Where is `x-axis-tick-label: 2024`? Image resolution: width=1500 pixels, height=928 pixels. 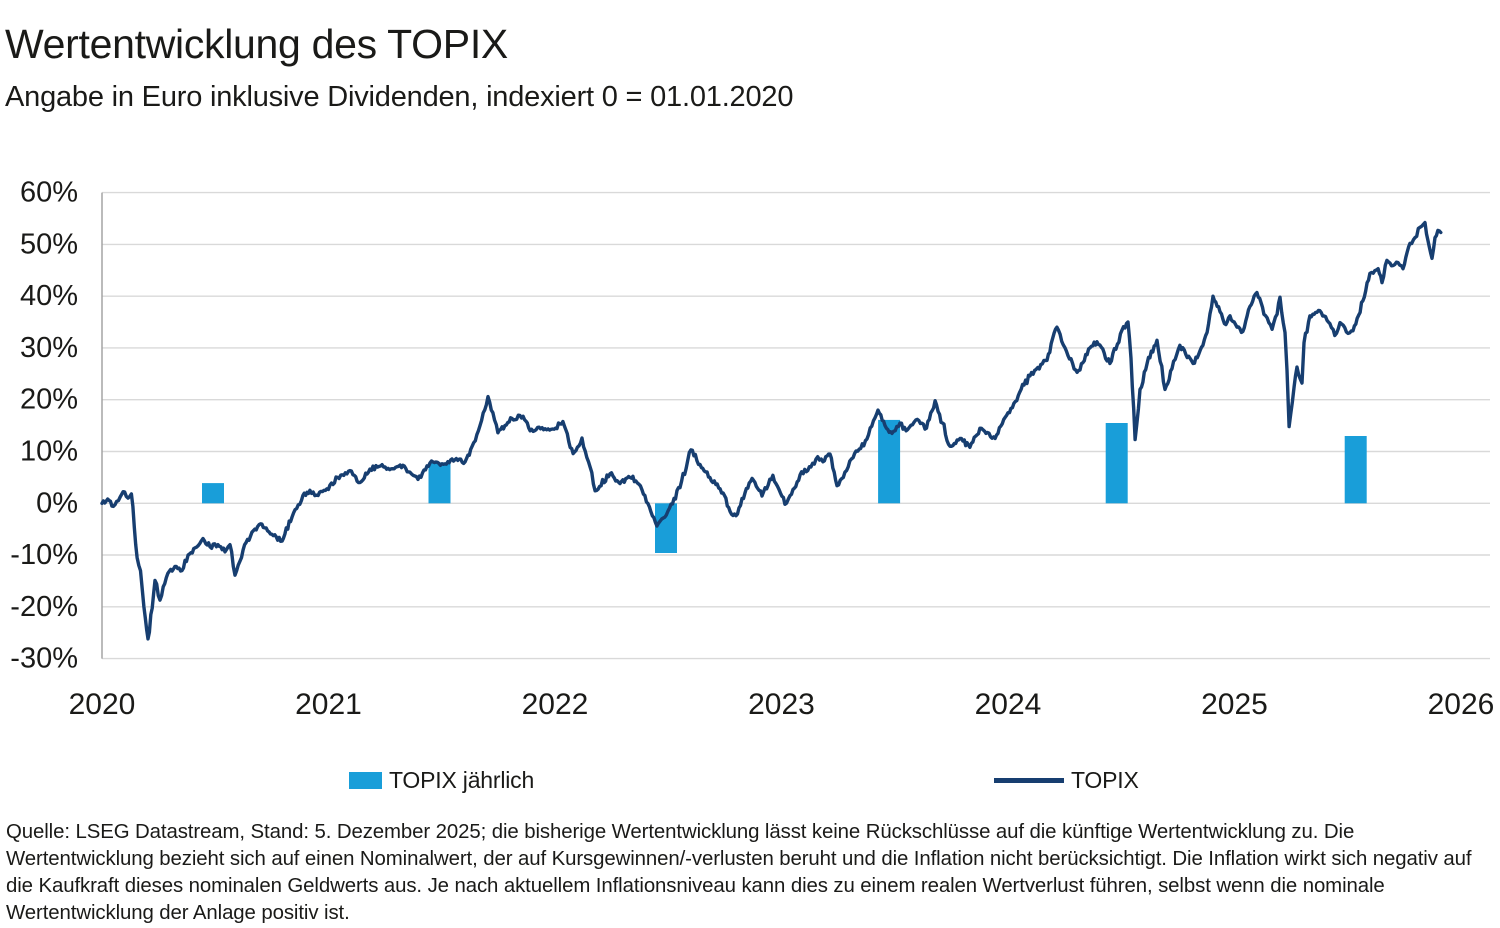
x-axis-tick-label: 2024 is located at coordinates (1008, 704).